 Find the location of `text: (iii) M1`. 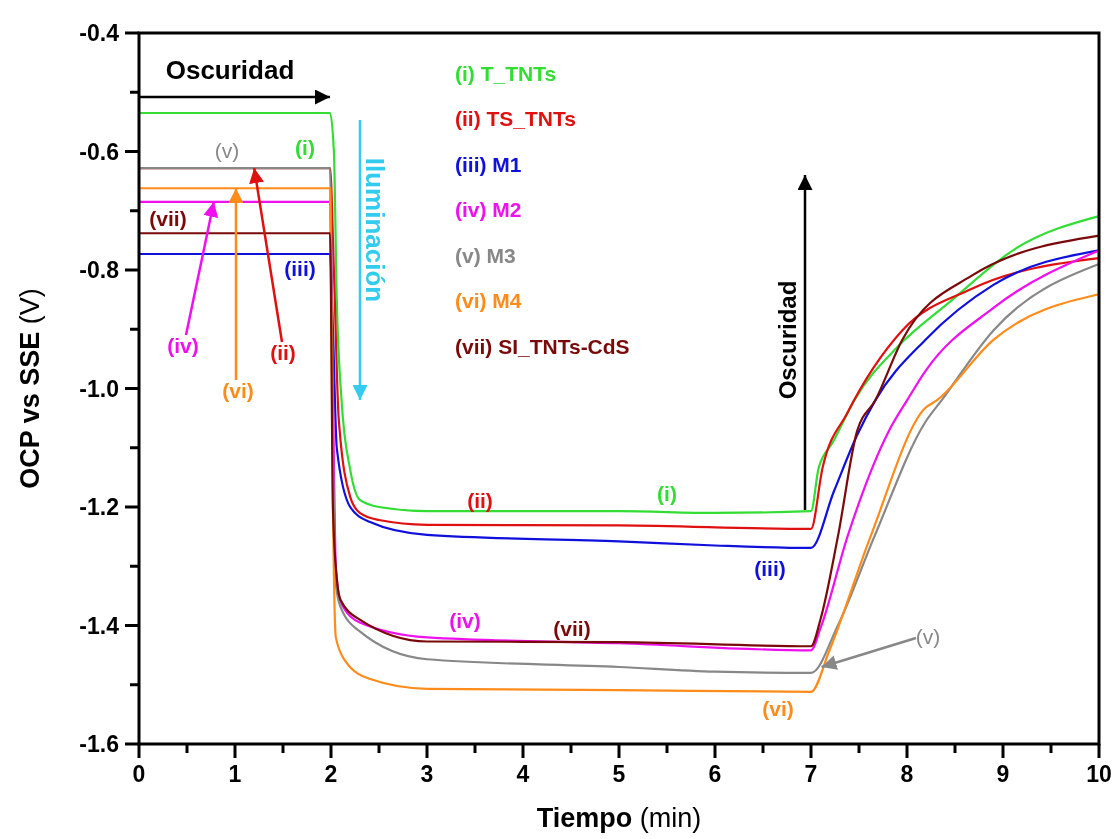

text: (iii) M1 is located at coordinates (488, 164).